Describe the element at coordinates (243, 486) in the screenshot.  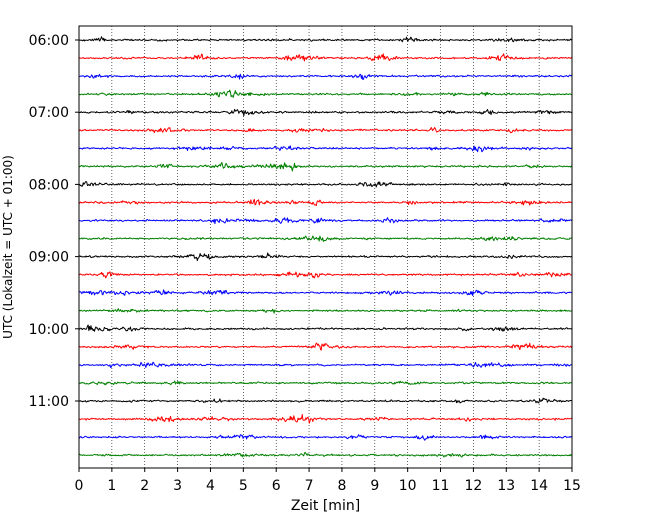
I see `x-tick-label-5: 5` at that location.